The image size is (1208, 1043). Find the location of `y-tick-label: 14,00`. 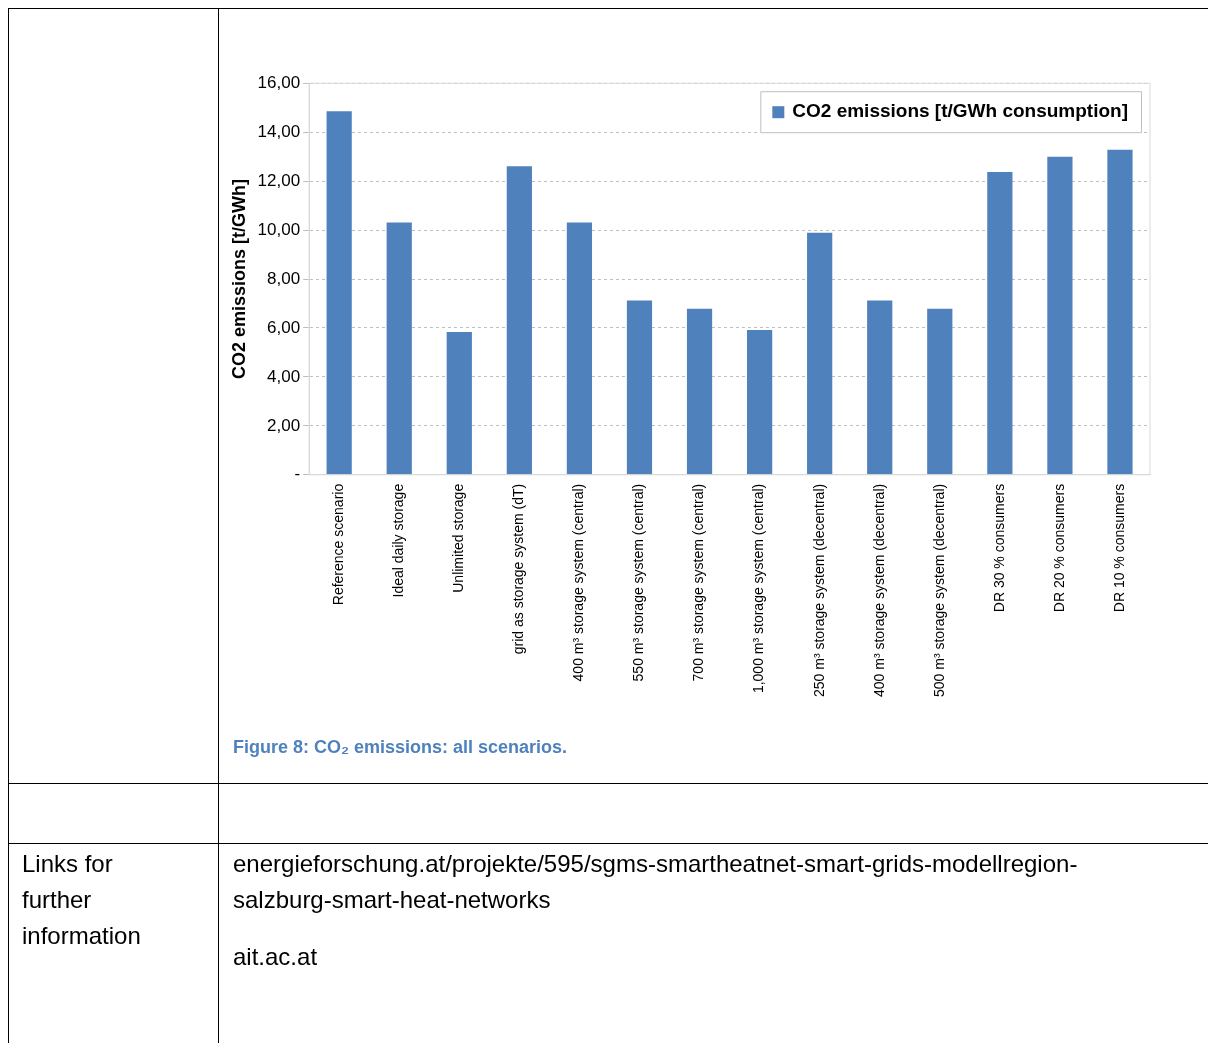

y-tick-label: 14,00 is located at coordinates (279, 131).